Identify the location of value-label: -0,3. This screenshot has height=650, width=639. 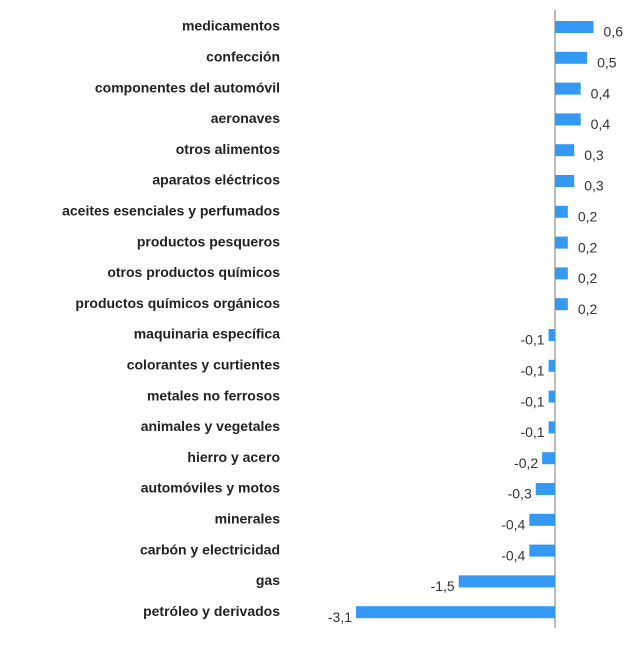
(520, 494).